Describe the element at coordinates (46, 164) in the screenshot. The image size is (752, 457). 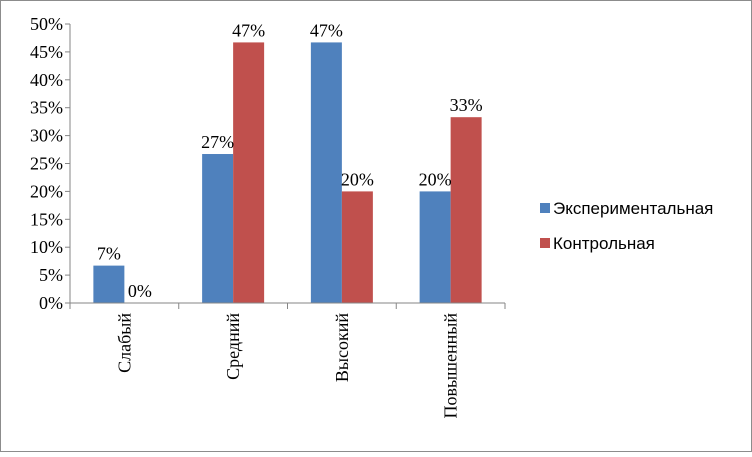
I see `y-tick-label: 25%` at that location.